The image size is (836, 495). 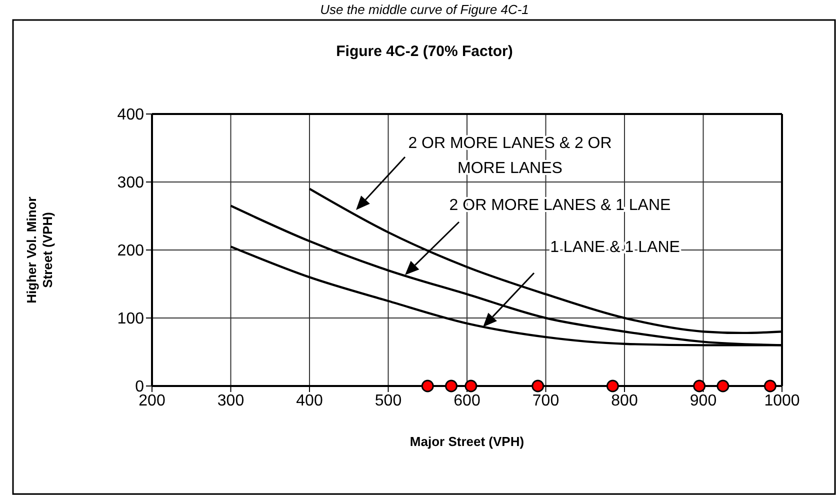 What do you see at coordinates (152, 401) in the screenshot?
I see `x-tick-label: 200` at bounding box center [152, 401].